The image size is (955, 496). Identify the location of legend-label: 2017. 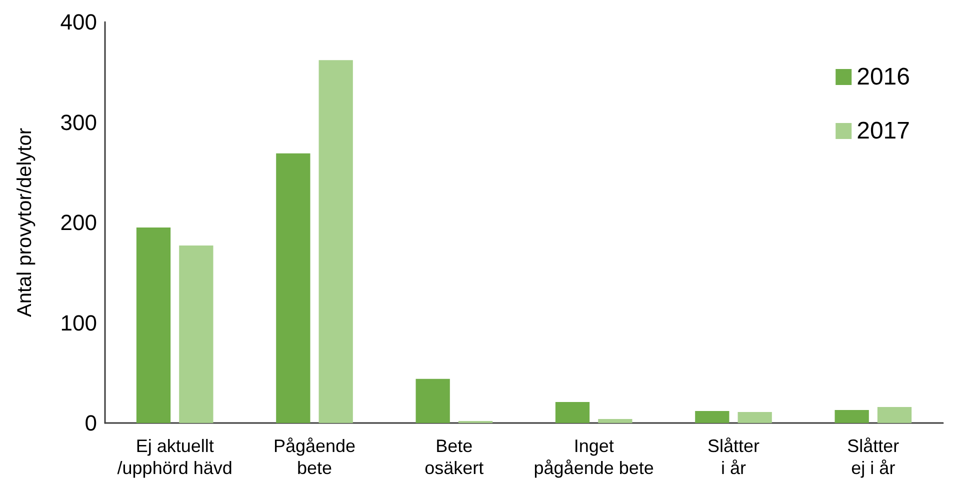
(883, 131).